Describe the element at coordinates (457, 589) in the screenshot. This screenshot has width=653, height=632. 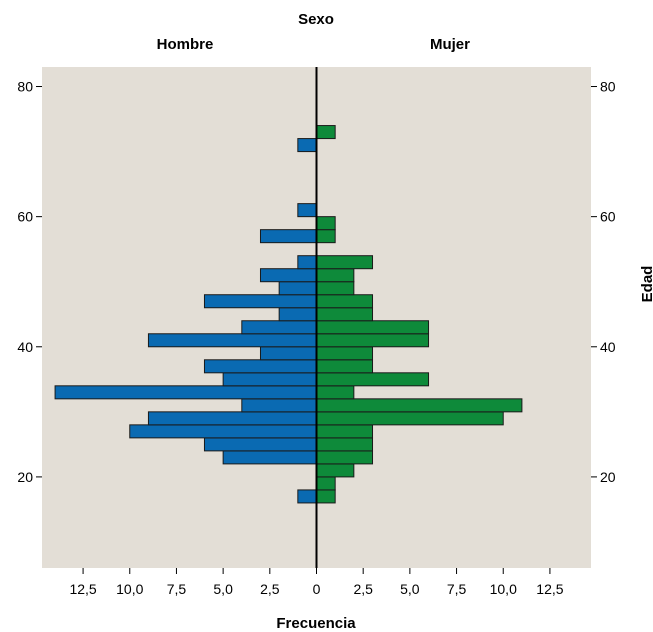
I see `x-tick-label-8: 7,5` at that location.